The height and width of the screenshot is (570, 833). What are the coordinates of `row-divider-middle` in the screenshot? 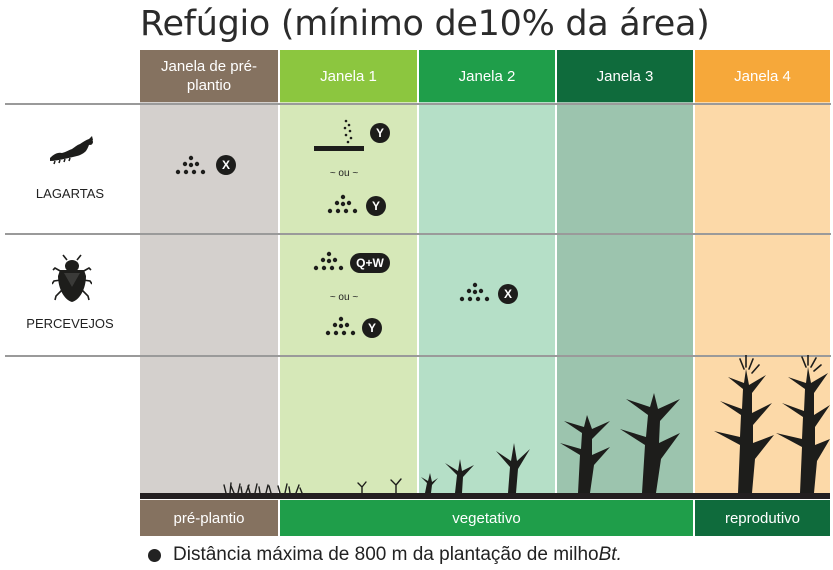 It's located at (418, 234).